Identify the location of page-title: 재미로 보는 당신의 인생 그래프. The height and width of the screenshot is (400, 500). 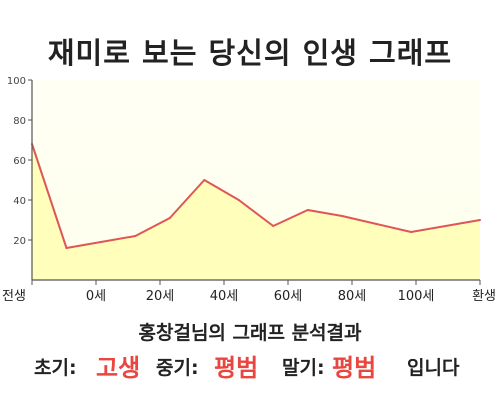
(250, 53).